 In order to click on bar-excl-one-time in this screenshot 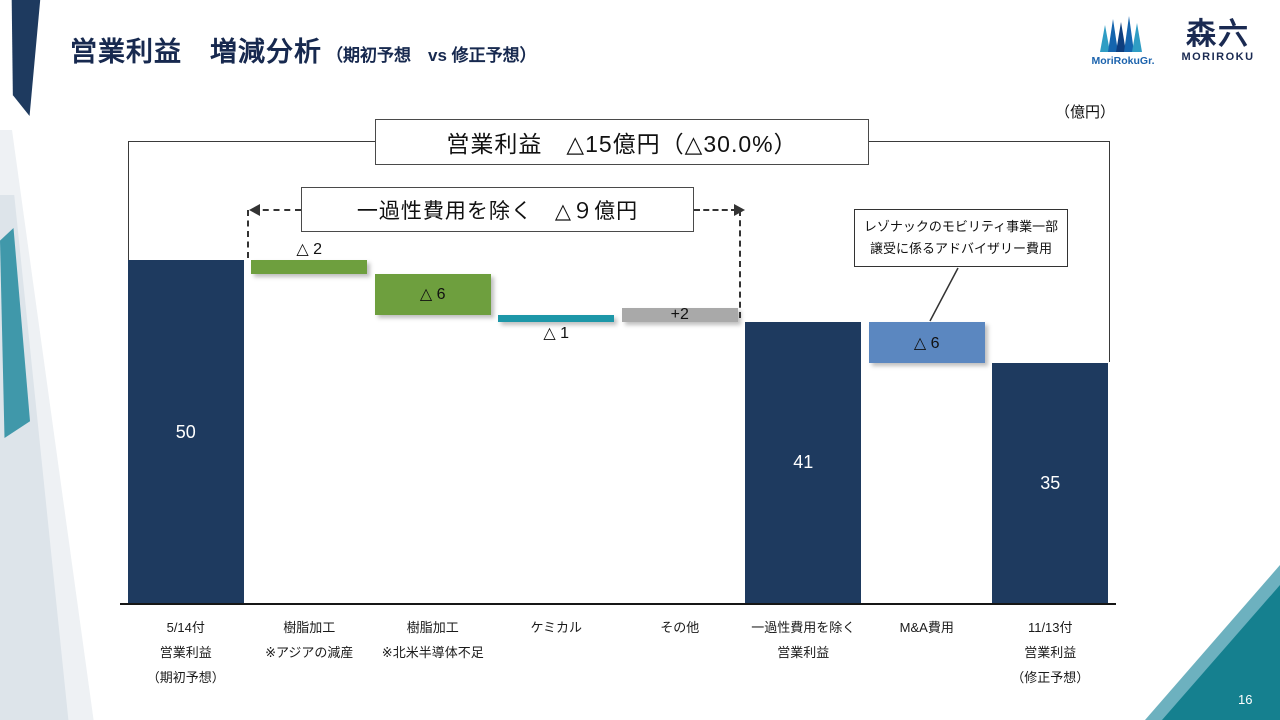, I will do `click(803, 462)`.